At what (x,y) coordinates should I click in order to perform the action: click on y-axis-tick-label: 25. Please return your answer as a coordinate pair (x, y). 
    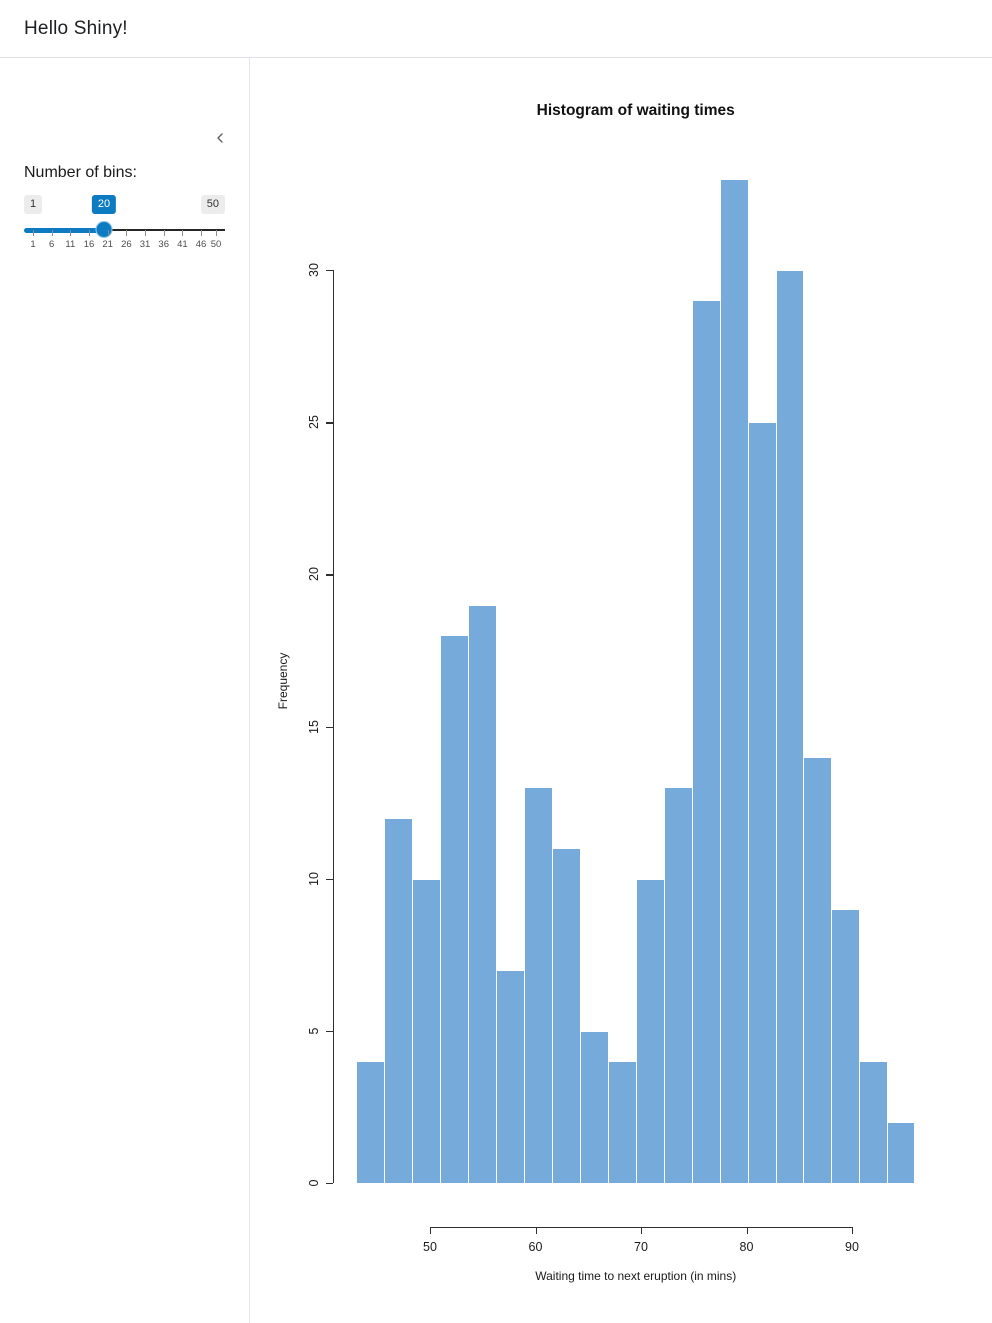
    Looking at the image, I should click on (314, 422).